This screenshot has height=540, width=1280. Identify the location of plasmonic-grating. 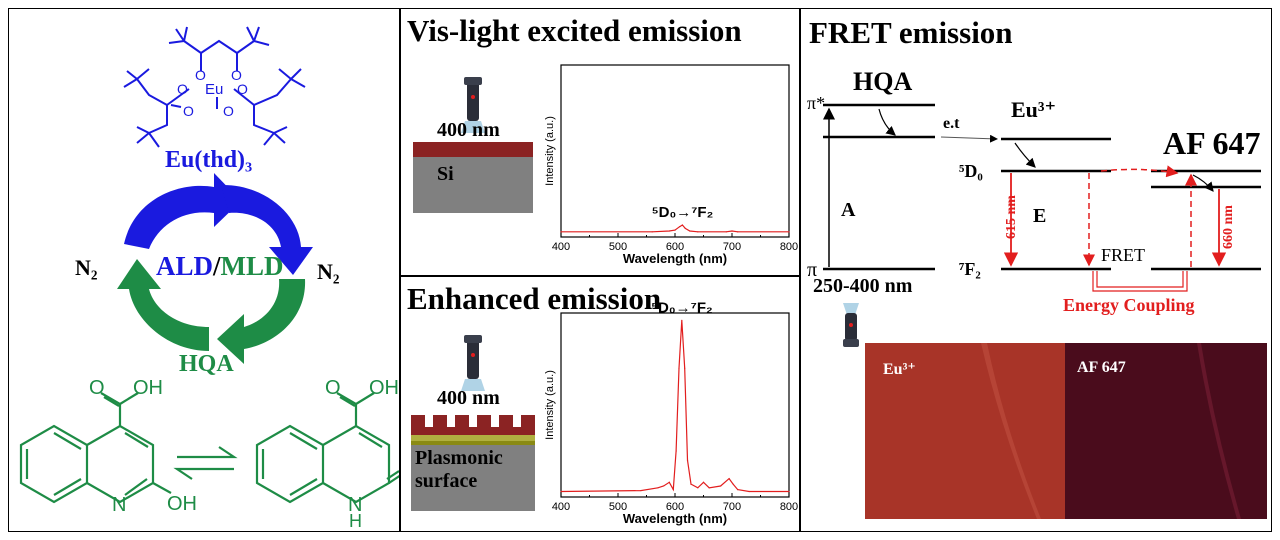
(473, 463).